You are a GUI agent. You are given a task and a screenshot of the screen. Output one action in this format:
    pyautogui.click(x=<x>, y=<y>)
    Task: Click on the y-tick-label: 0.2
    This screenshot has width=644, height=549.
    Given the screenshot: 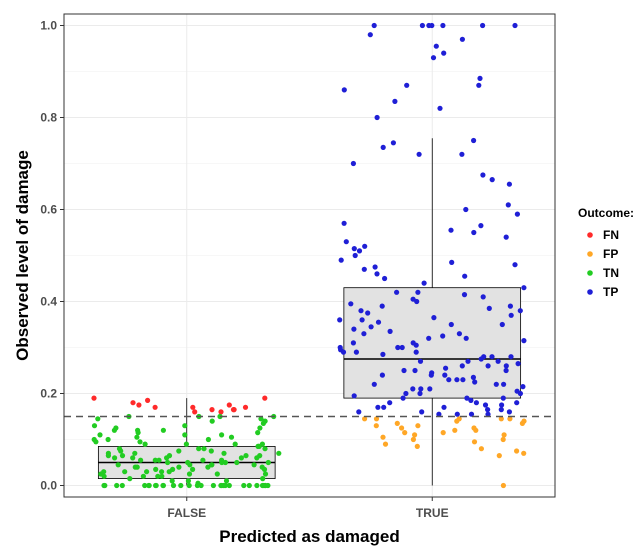 What is the action you would take?
    pyautogui.click(x=48, y=394)
    